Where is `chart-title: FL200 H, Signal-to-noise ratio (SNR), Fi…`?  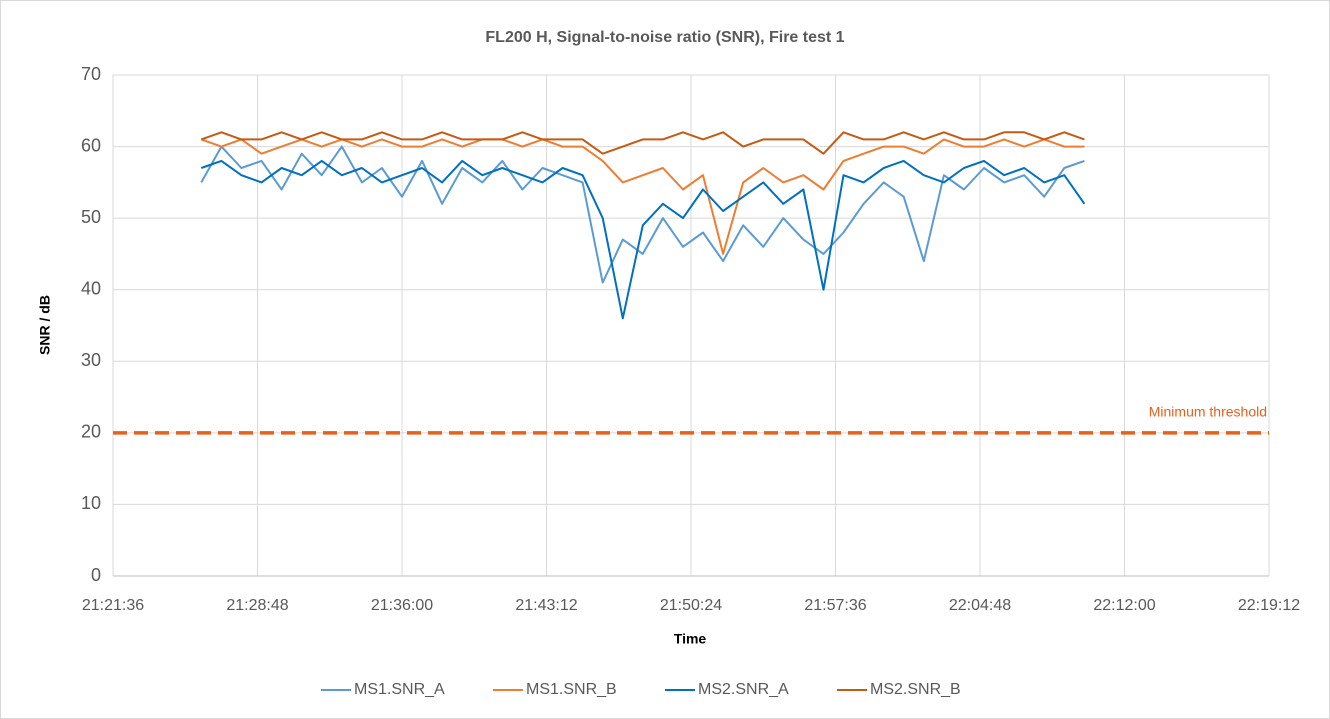 chart-title: FL200 H, Signal-to-noise ratio (SNR), Fi… is located at coordinates (664, 37).